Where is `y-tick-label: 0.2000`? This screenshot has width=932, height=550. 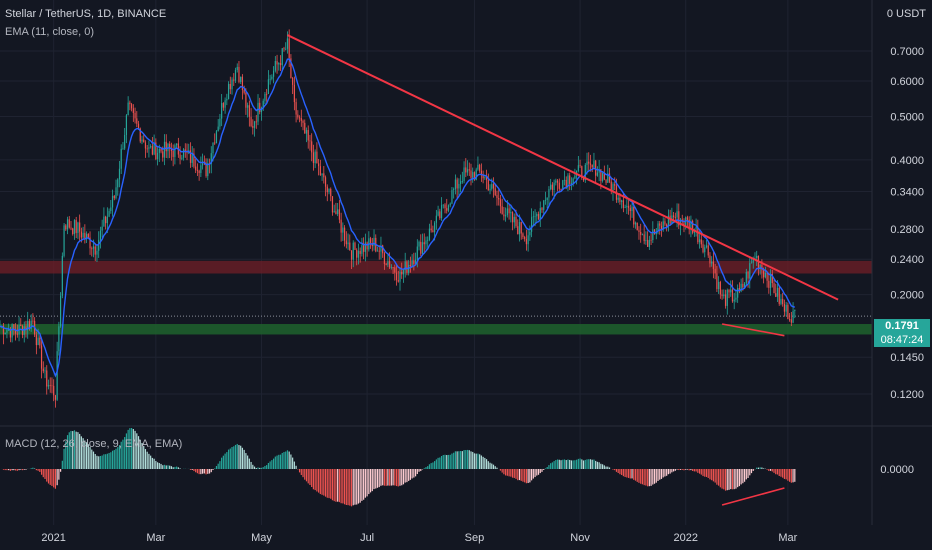 y-tick-label: 0.2000 is located at coordinates (907, 296).